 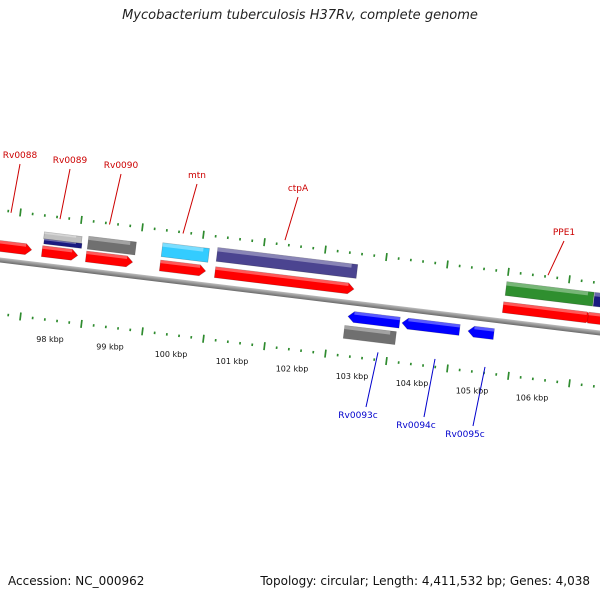 I want to click on cog-Rv0090, so click(x=111, y=245).